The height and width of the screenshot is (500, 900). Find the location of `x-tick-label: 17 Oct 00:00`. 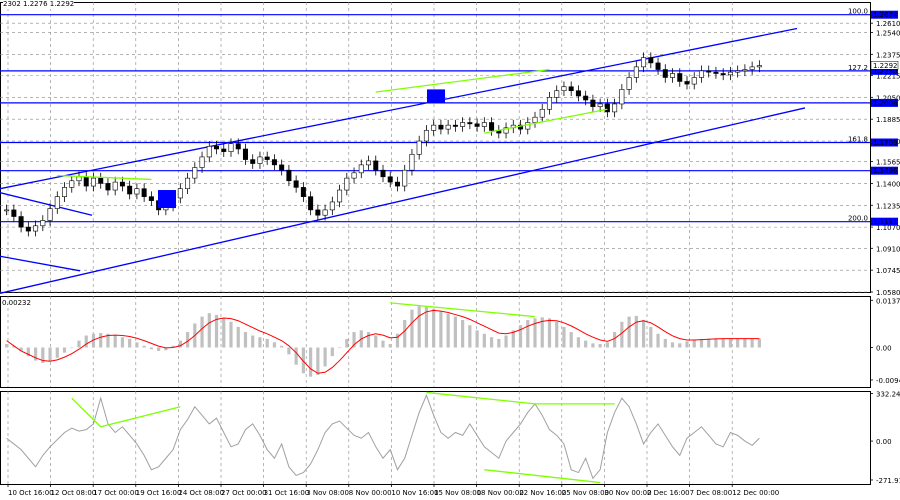

x-tick-label: 17 Oct 00:00 is located at coordinates (116, 493).